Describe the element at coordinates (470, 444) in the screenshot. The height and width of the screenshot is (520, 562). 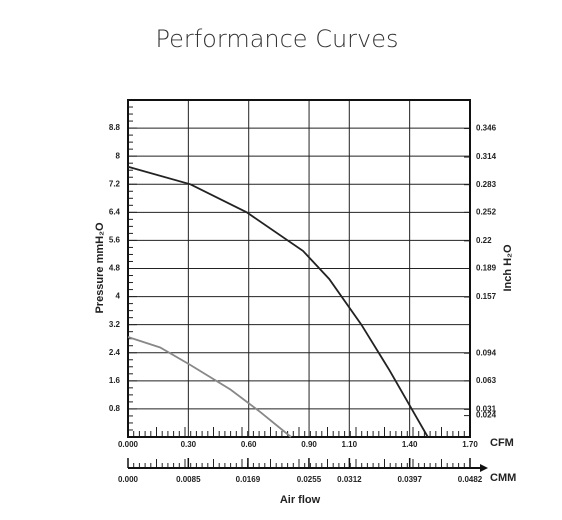
I see `x-tick-label: 1.70` at that location.